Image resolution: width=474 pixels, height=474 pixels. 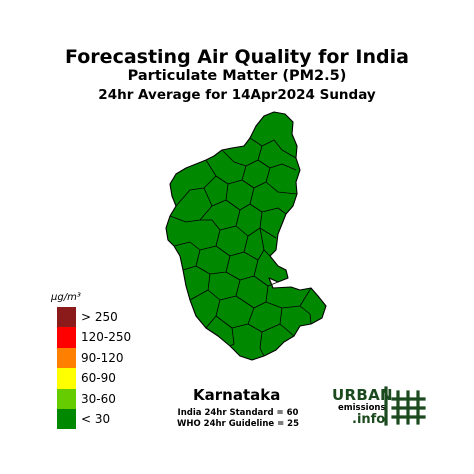 What do you see at coordinates (66, 419) in the screenshot?
I see `legend-swatch-lt30` at bounding box center [66, 419].